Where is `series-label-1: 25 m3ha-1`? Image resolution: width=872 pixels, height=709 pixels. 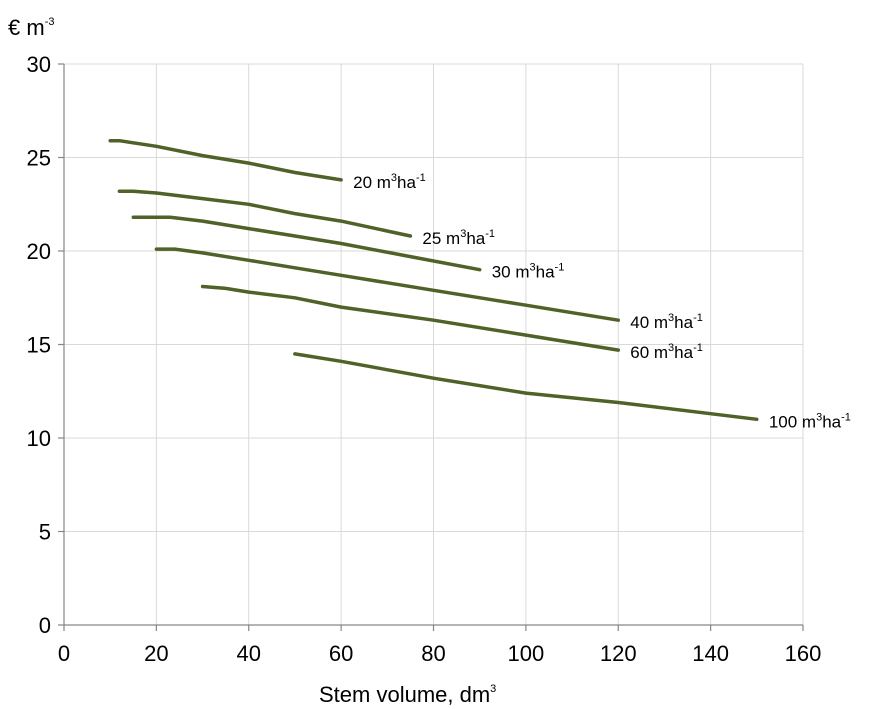
series-label-1: 25 m3ha-1 is located at coordinates (458, 238).